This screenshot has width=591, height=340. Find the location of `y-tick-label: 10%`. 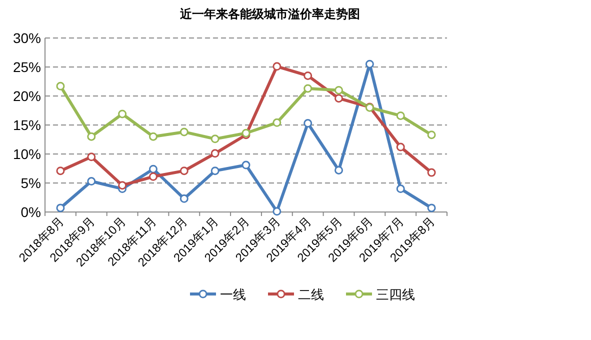

y-tick-label: 10% is located at coordinates (26, 154).